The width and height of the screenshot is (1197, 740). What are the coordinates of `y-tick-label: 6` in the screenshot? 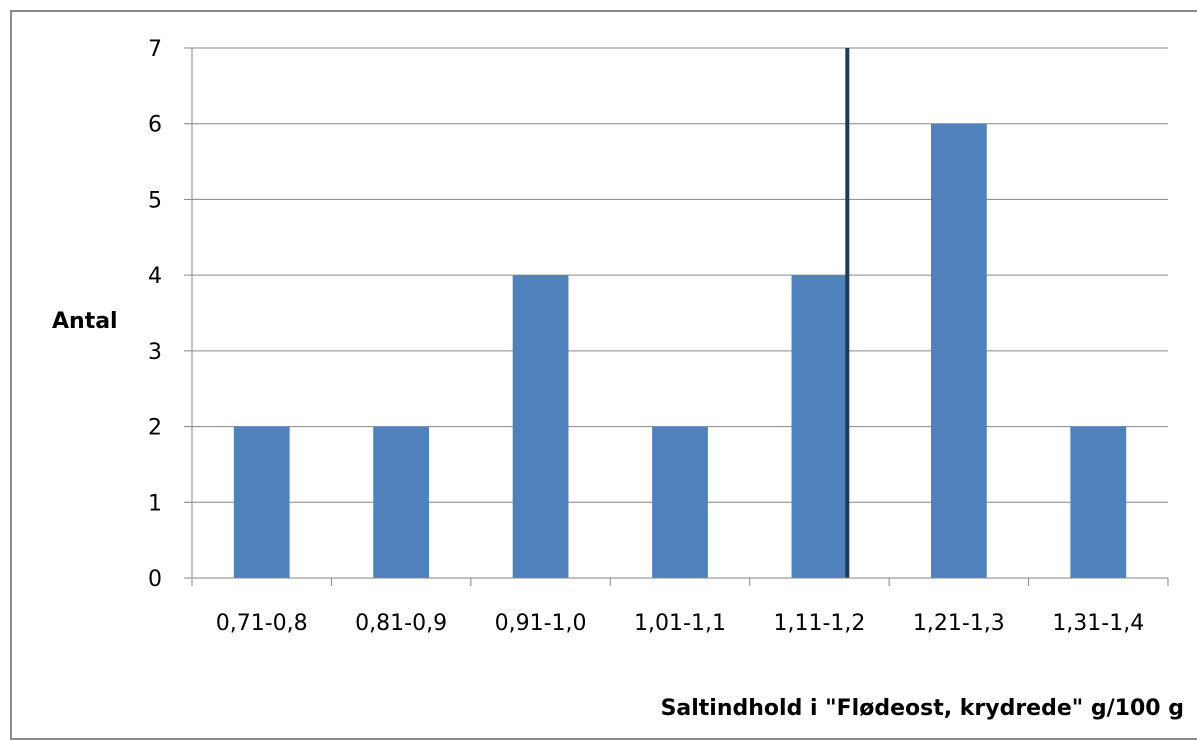 It's located at (155, 125).